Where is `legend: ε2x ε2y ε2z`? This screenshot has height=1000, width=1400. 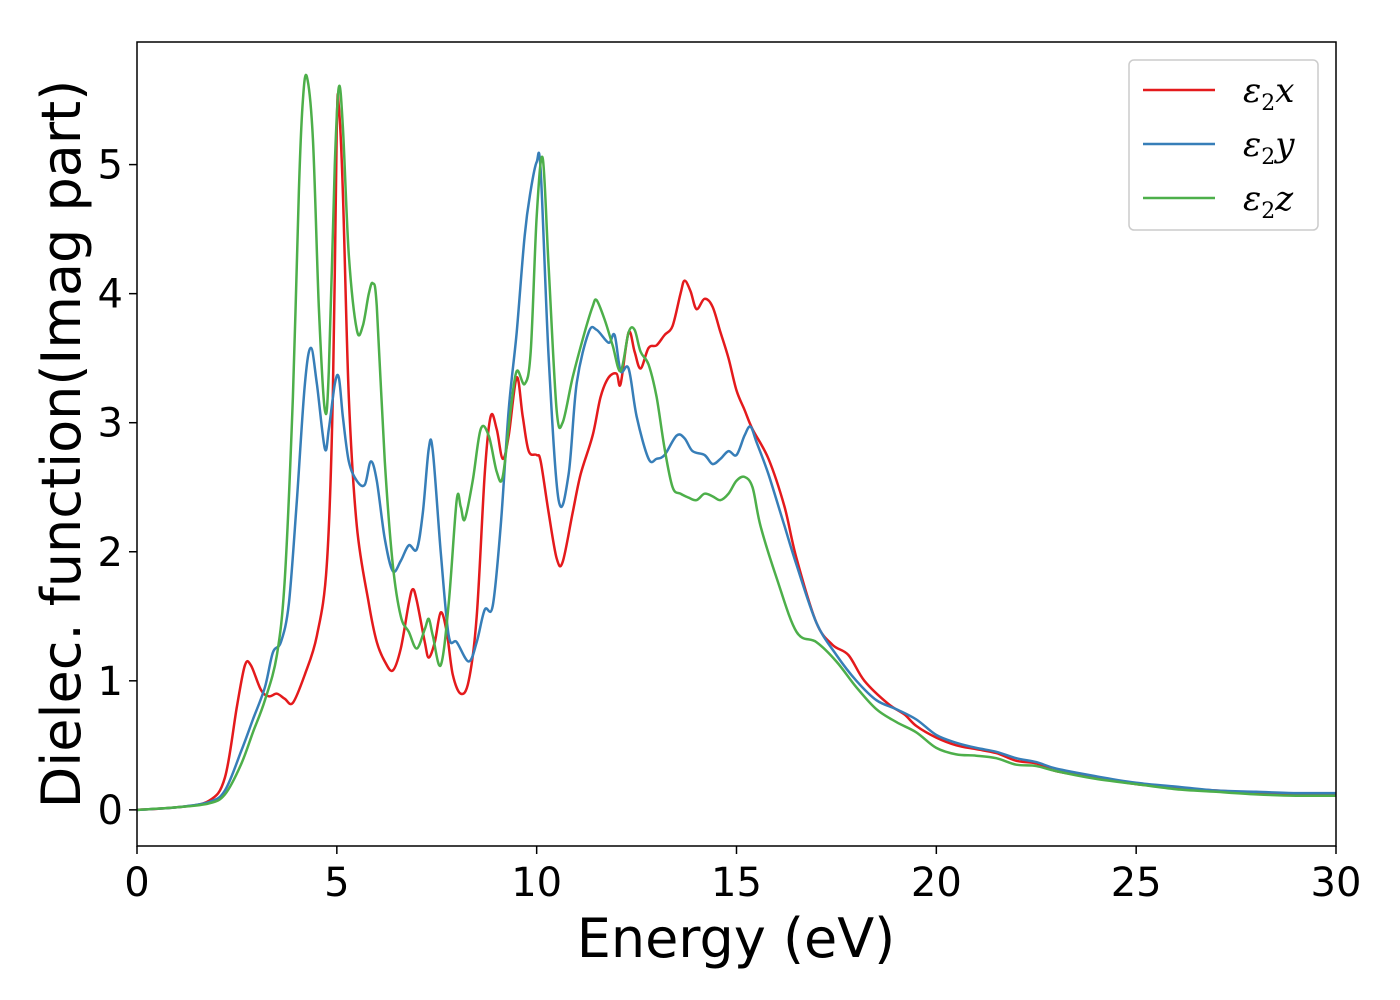
legend: ε2x ε2y ε2z is located at coordinates (1223, 145).